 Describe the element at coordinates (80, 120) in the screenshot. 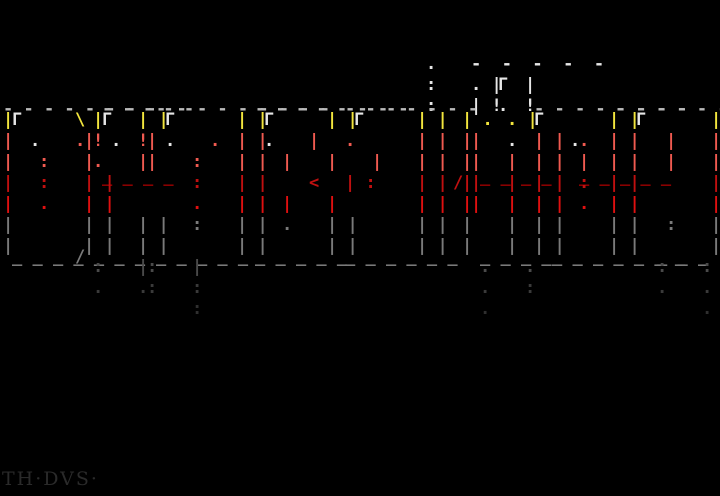

I see `ascii-run: \` at that location.